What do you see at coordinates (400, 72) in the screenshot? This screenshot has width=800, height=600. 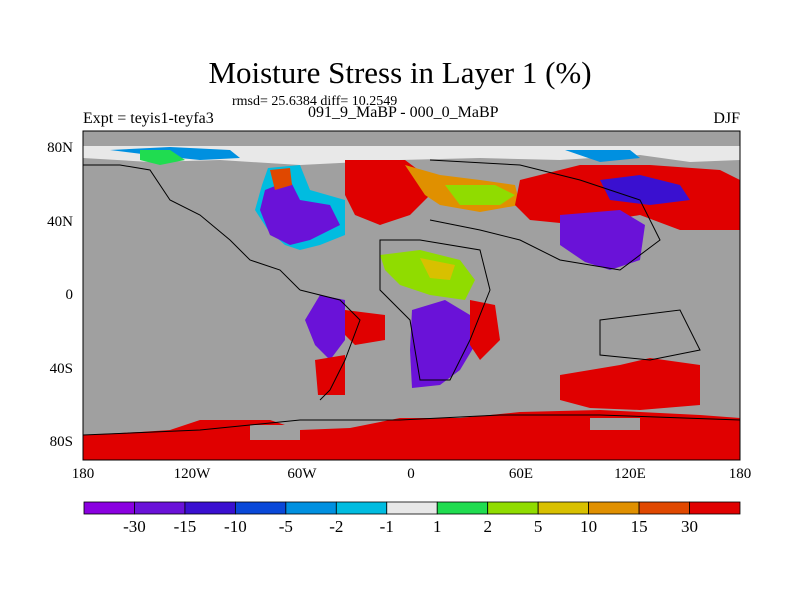 I see `chart-title: Moisture Stress in Layer 1 (%)` at bounding box center [400, 72].